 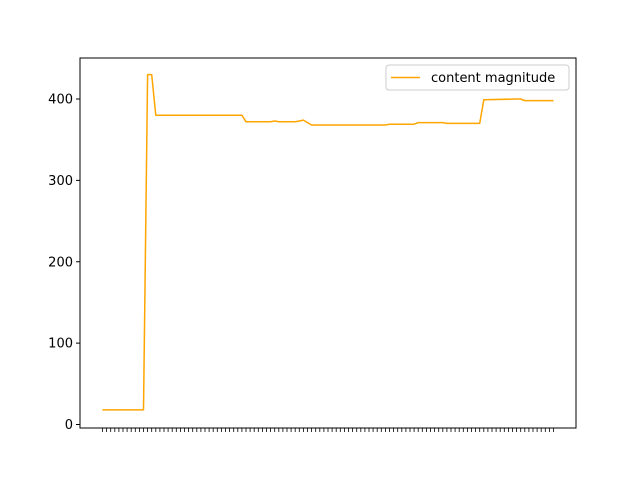 What do you see at coordinates (60, 344) in the screenshot?
I see `y-tick-label: 100` at bounding box center [60, 344].